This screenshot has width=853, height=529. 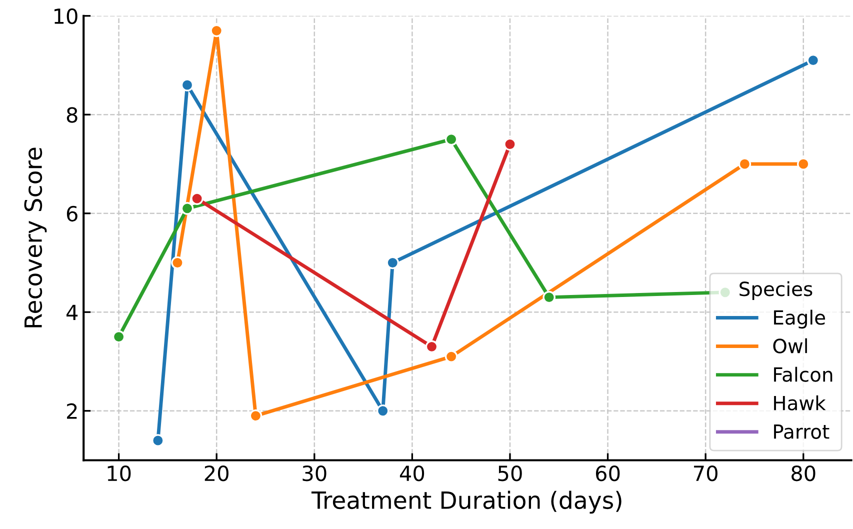 What do you see at coordinates (608, 473) in the screenshot?
I see `x-tick-label: 60` at bounding box center [608, 473].